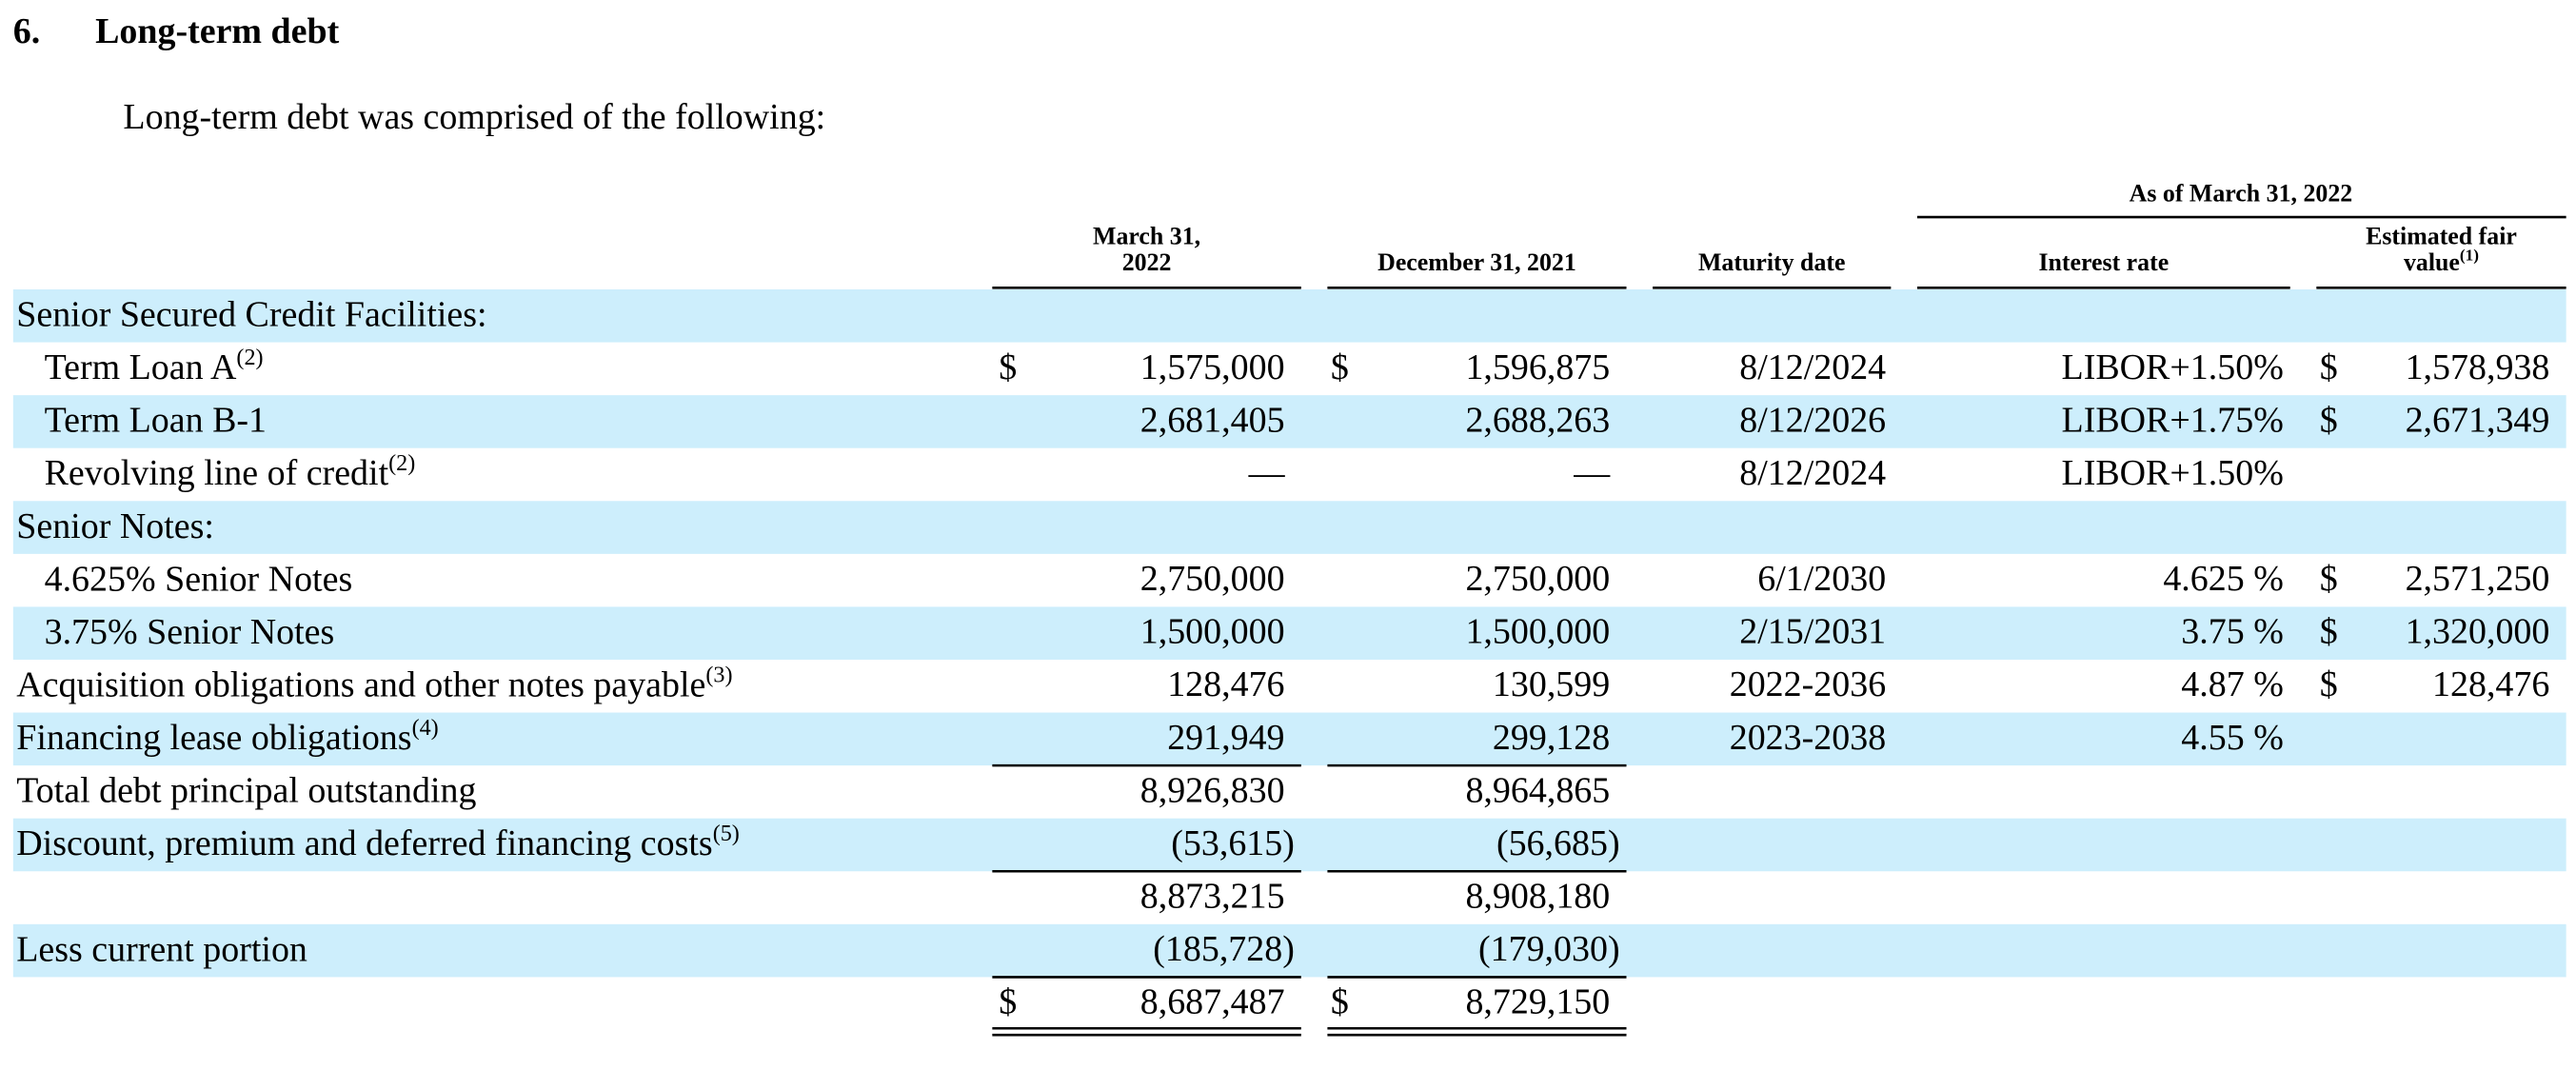 Image resolution: width=2576 pixels, height=1070 pixels. Describe the element at coordinates (2232, 738) in the screenshot. I see `cell-value: 4.55 %` at that location.